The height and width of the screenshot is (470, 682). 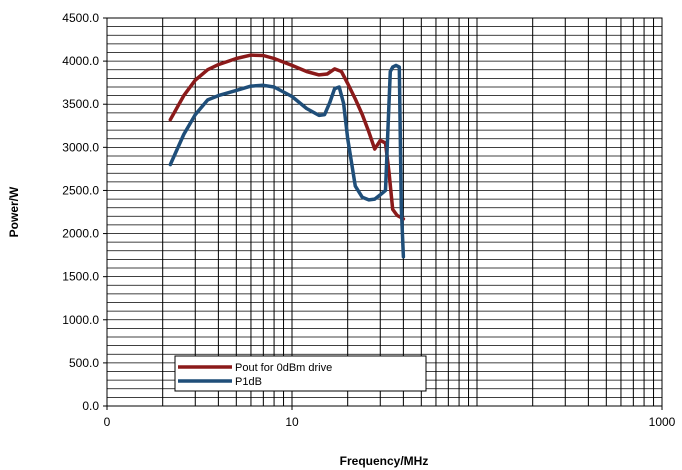 What do you see at coordinates (662, 422) in the screenshot?
I see `x-tick-label: 1000` at bounding box center [662, 422].